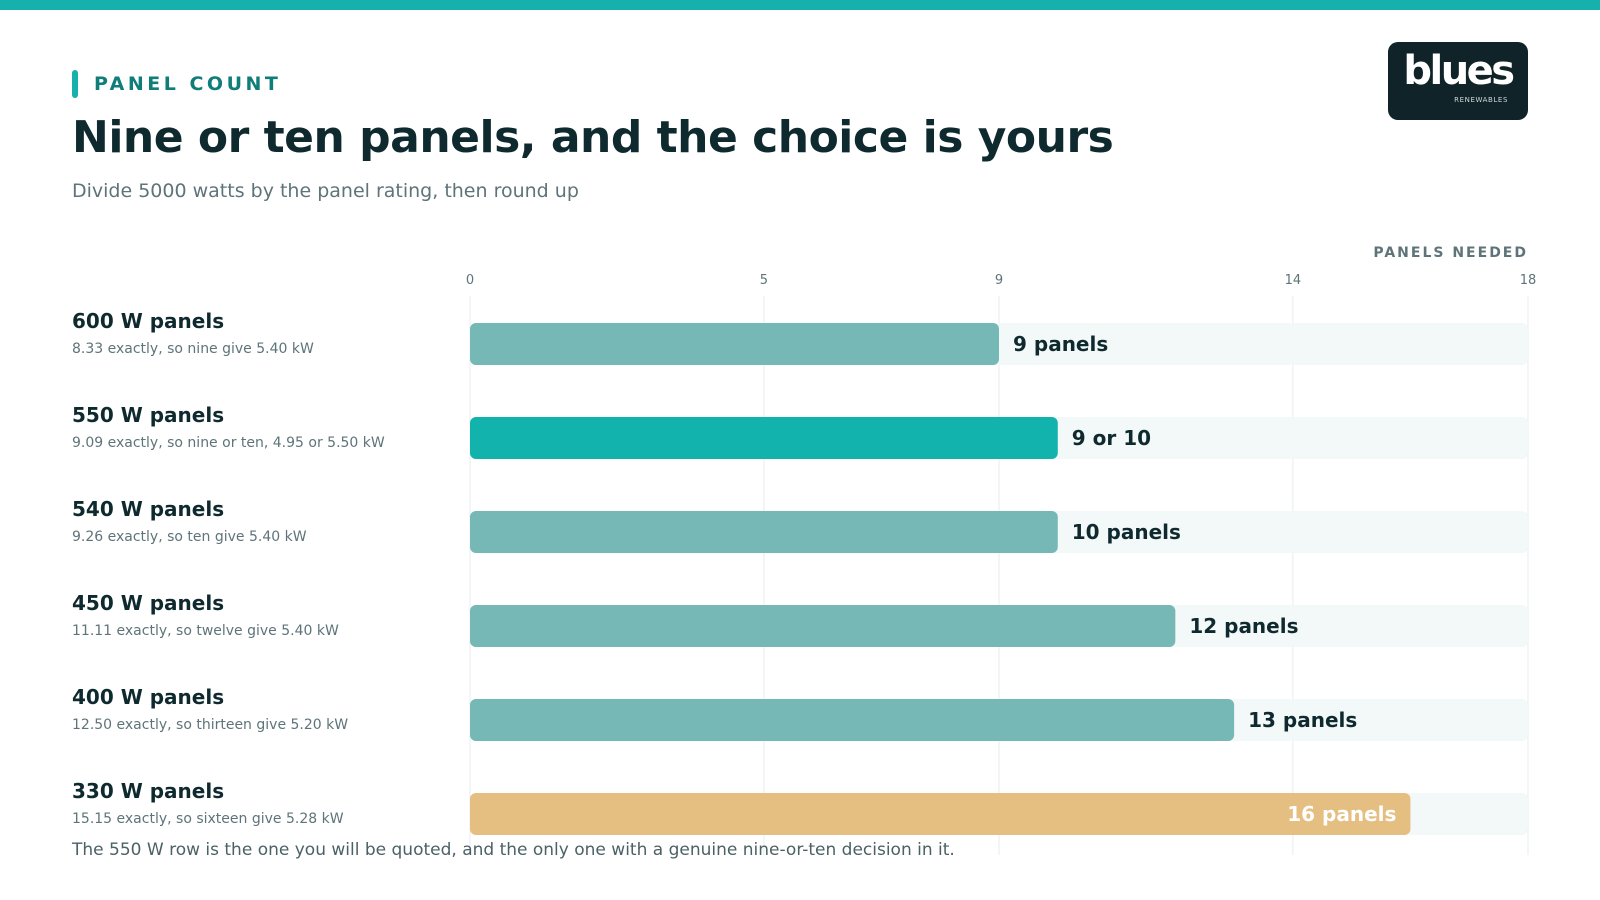 The height and width of the screenshot is (900, 1600). I want to click on x-axis-title: PANELS NEEDED, so click(1450, 253).